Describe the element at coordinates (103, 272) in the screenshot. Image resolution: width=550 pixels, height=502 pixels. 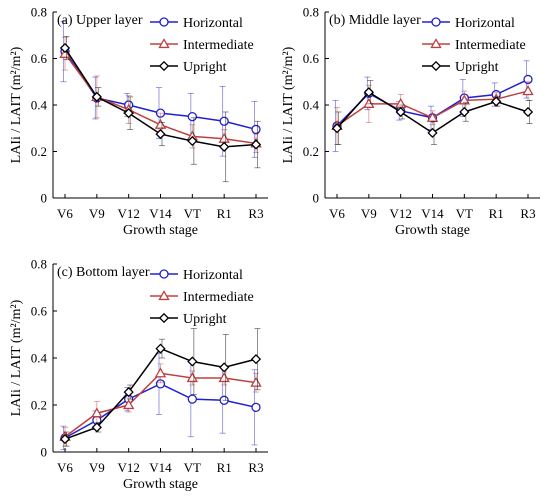
I see `panel-title: (c) Bottom layer` at that location.